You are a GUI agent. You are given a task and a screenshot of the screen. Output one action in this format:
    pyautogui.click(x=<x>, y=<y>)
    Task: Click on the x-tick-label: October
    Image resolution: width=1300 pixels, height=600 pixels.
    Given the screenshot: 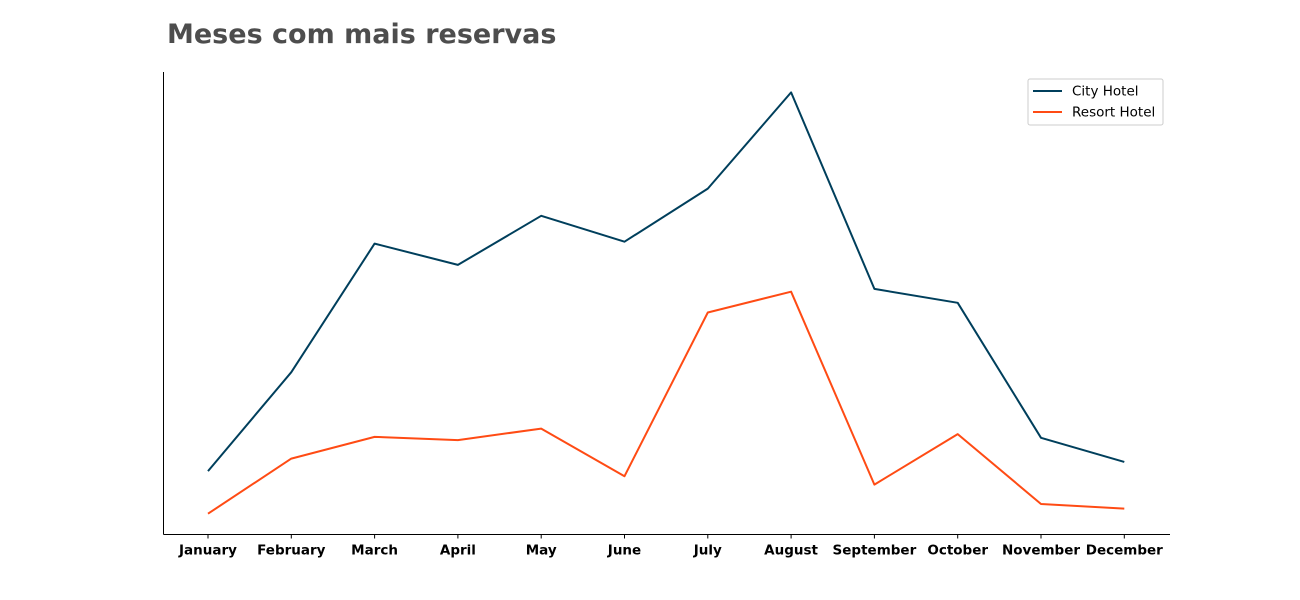 What is the action you would take?
    pyautogui.click(x=957, y=551)
    